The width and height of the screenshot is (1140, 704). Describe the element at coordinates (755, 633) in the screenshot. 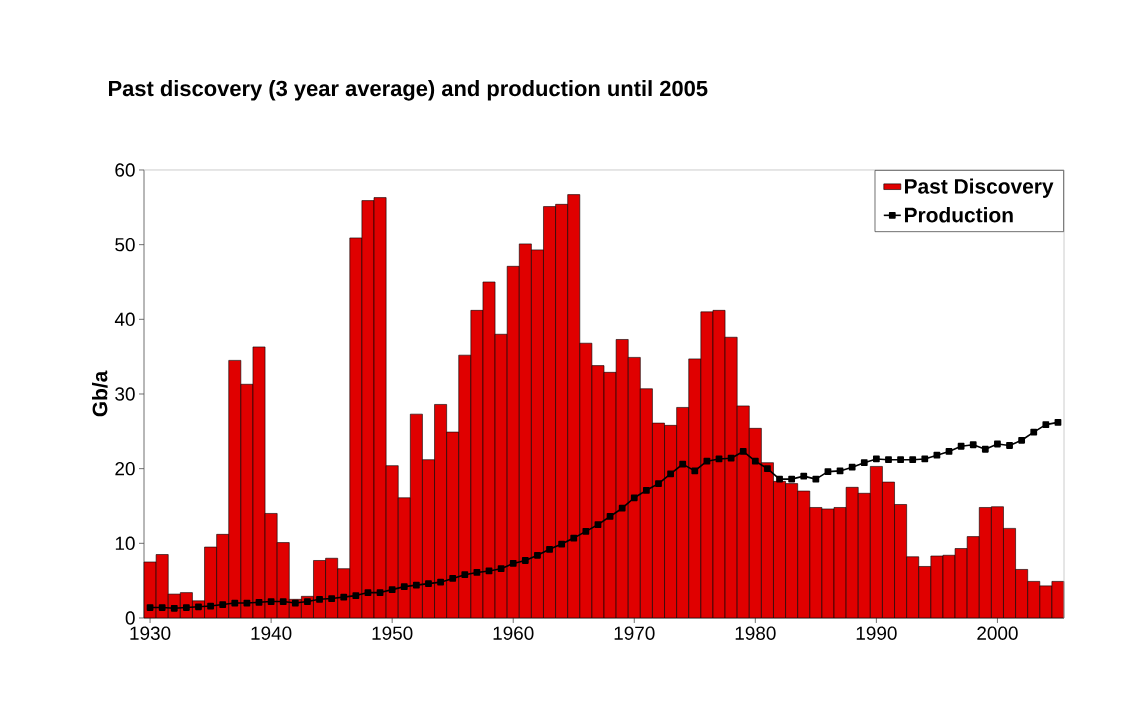

I see `x-tick-label: 1980` at that location.